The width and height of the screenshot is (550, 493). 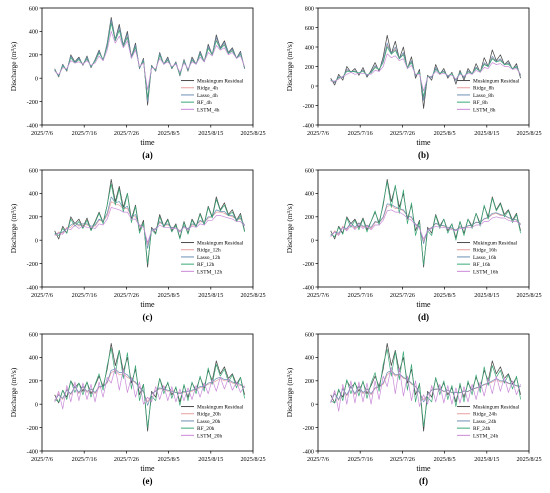 I want to click on series-line-ridge, so click(x=149, y=386).